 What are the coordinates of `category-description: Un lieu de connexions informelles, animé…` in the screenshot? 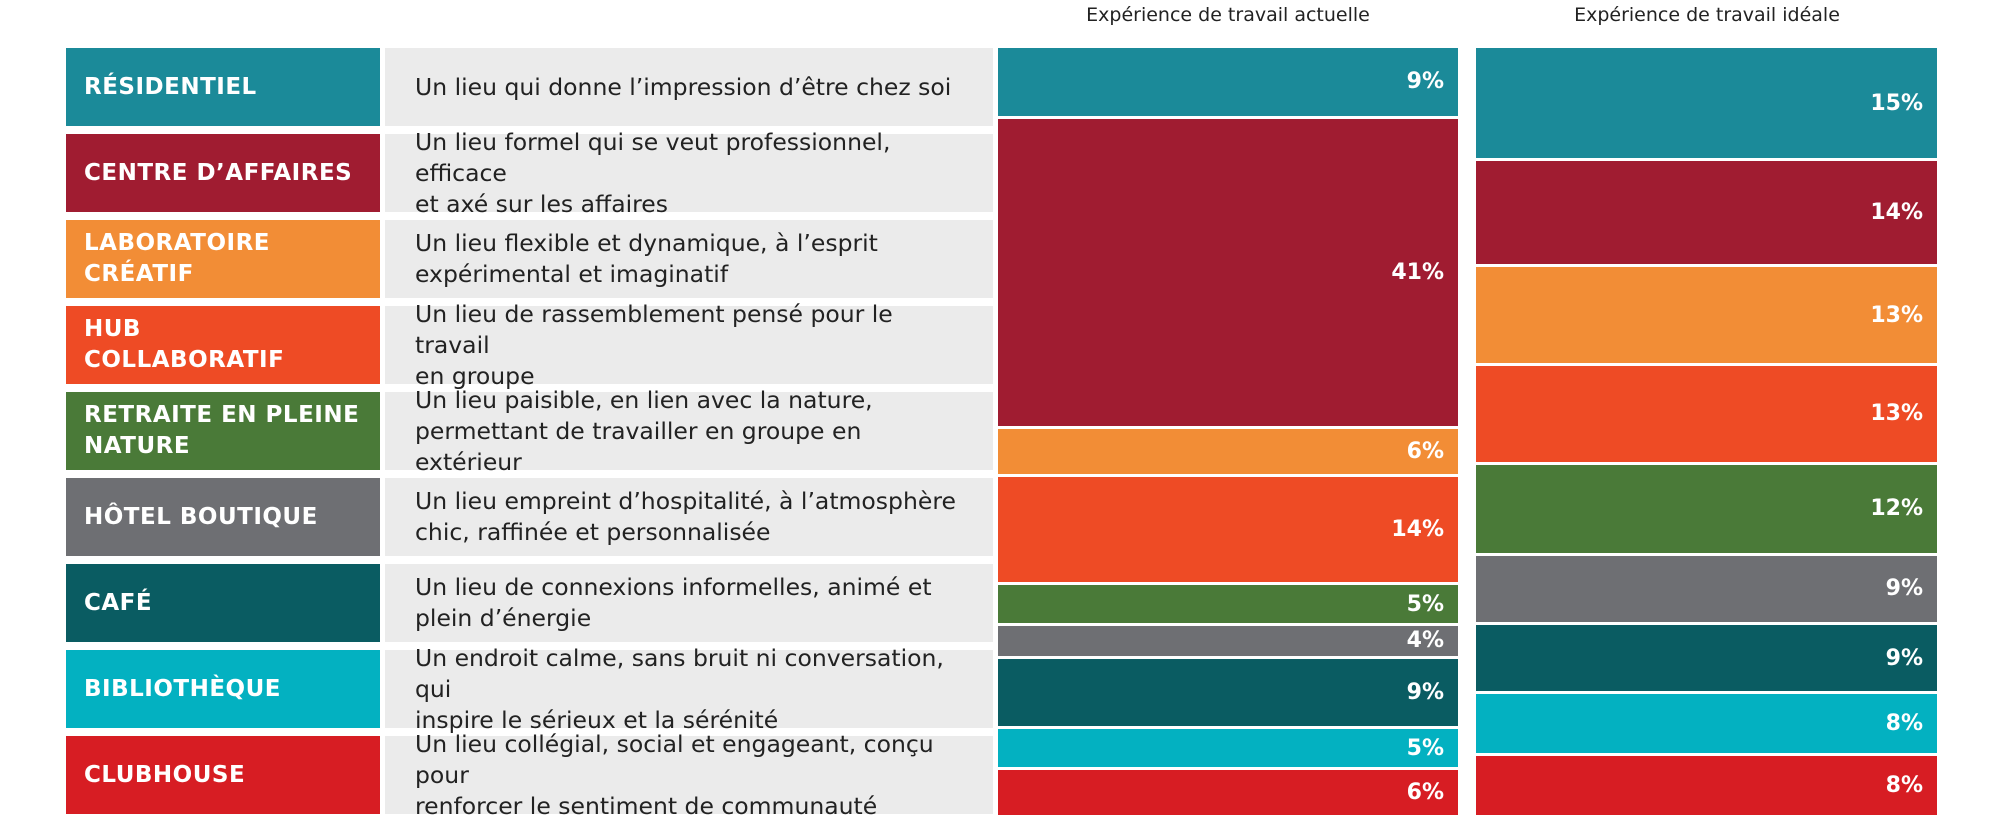 It's located at (689, 603).